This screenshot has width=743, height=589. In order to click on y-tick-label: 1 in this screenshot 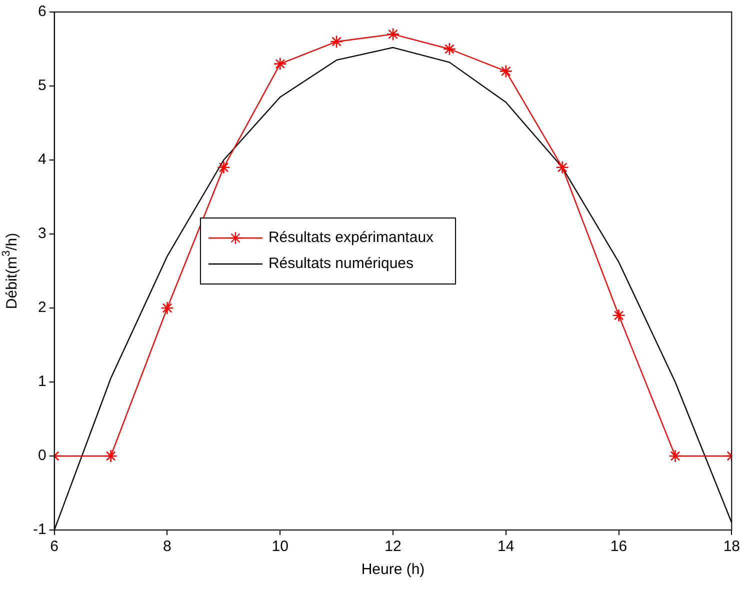, I will do `click(42, 381)`.